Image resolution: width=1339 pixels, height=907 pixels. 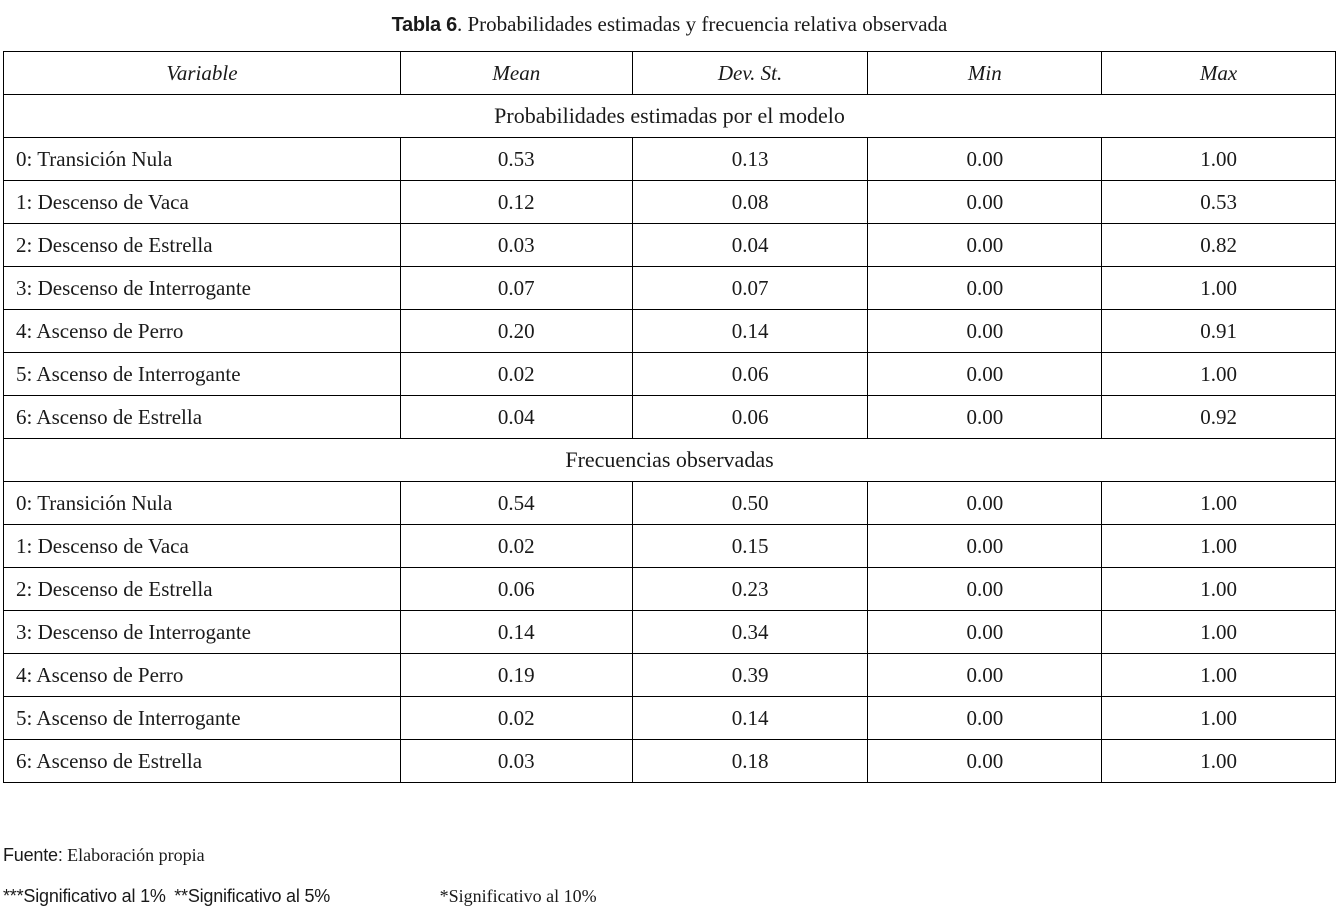 What do you see at coordinates (518, 896) in the screenshot?
I see `significance-10pct: *Significativo al 10%` at bounding box center [518, 896].